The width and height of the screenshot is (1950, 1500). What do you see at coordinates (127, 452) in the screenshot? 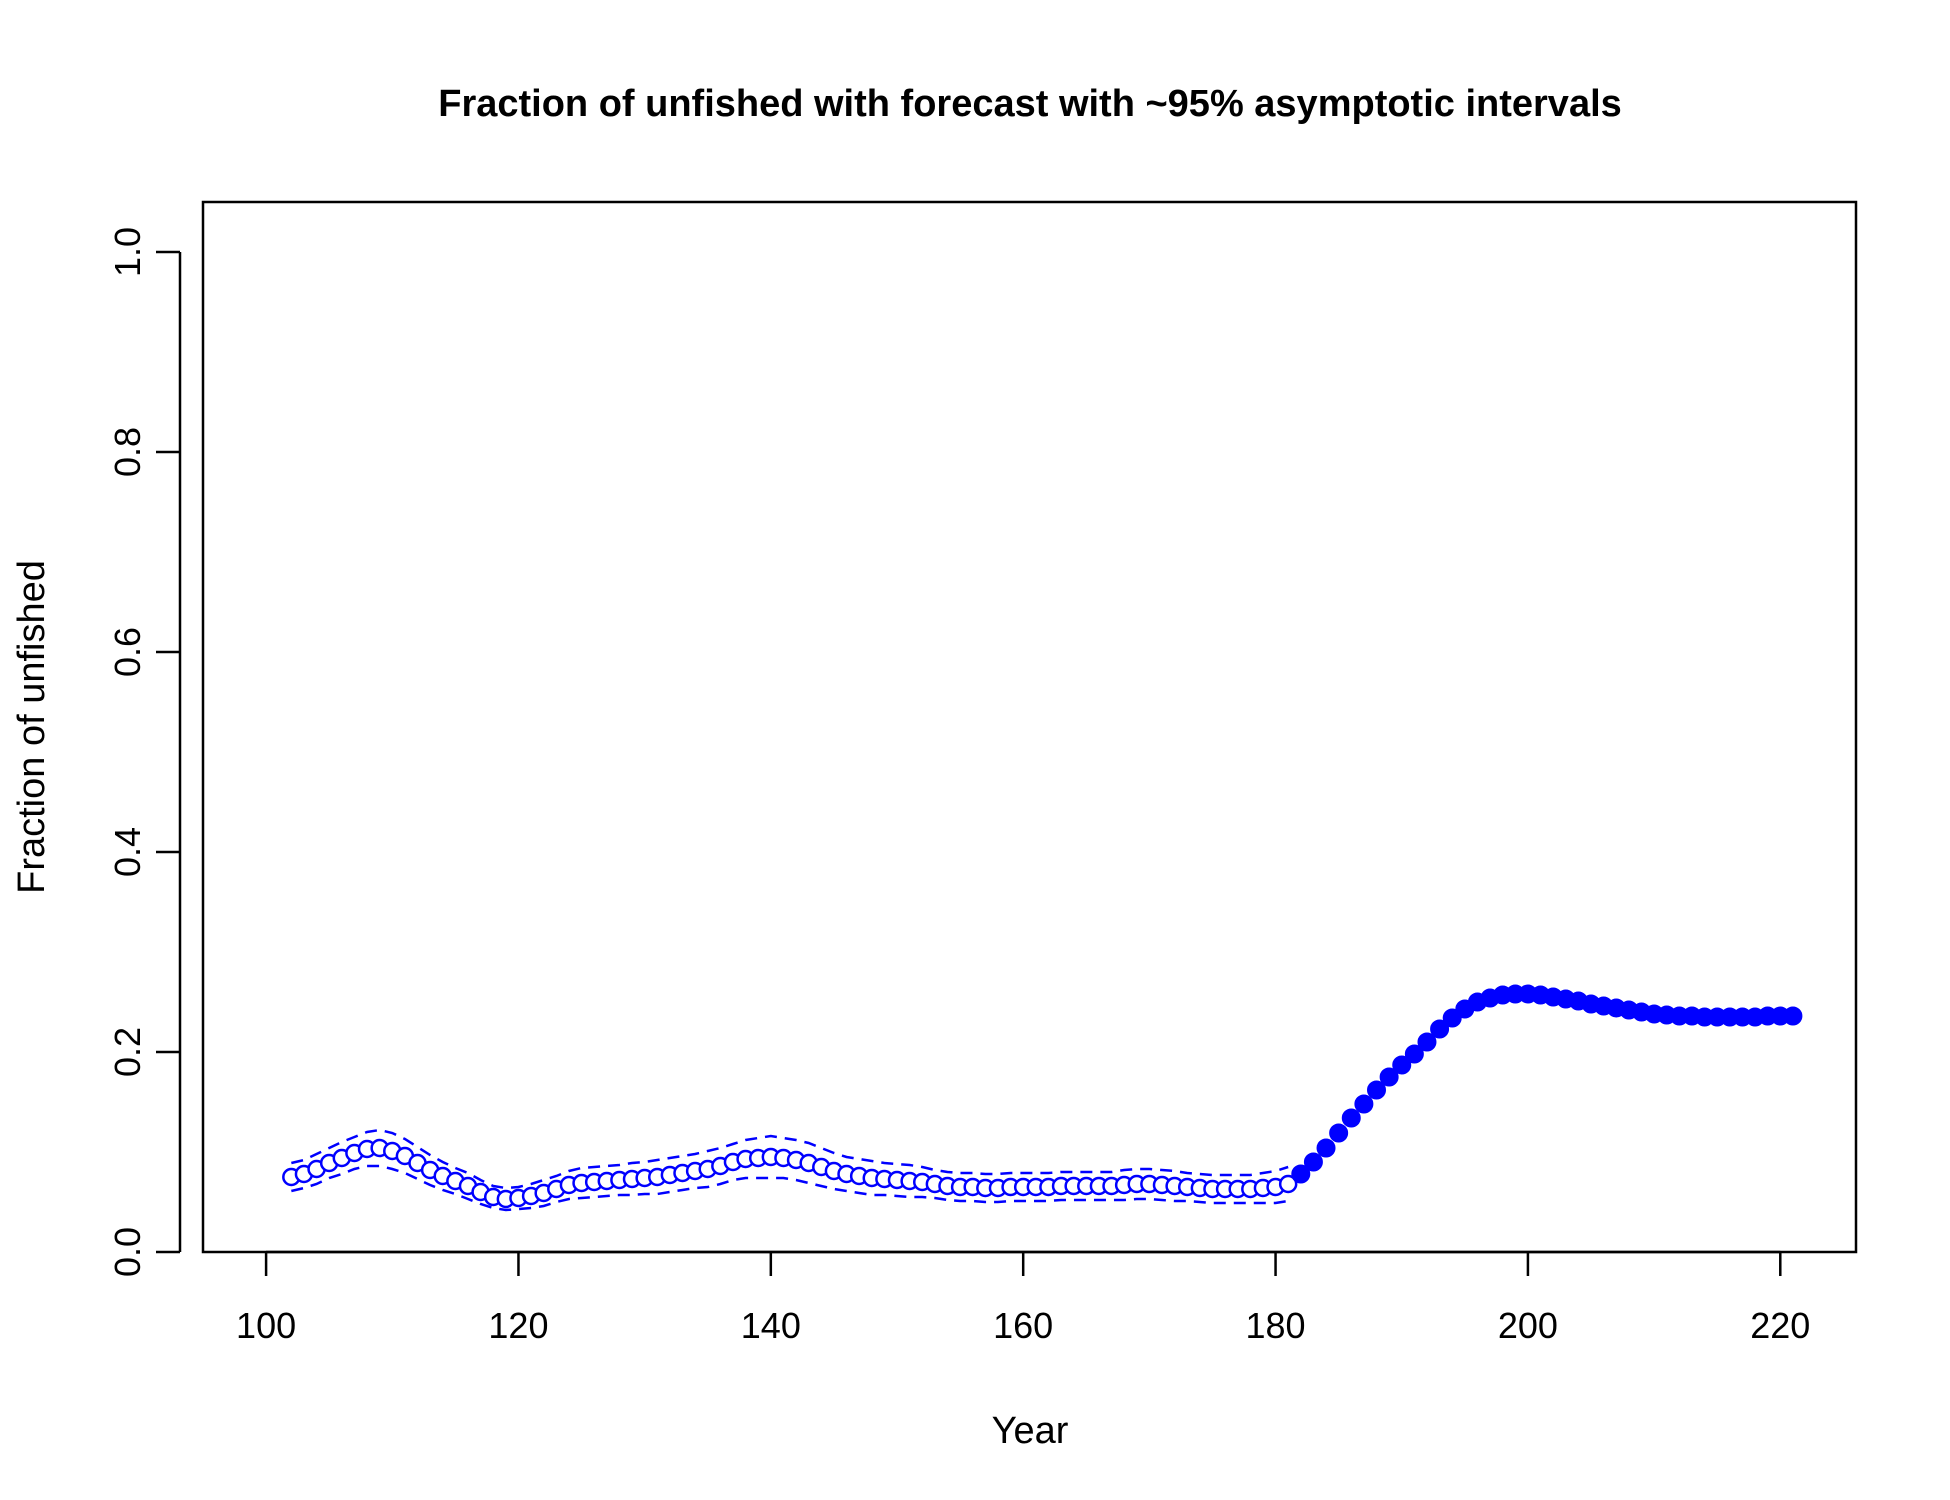
I see `y-tick-label: 0.8` at bounding box center [127, 452].